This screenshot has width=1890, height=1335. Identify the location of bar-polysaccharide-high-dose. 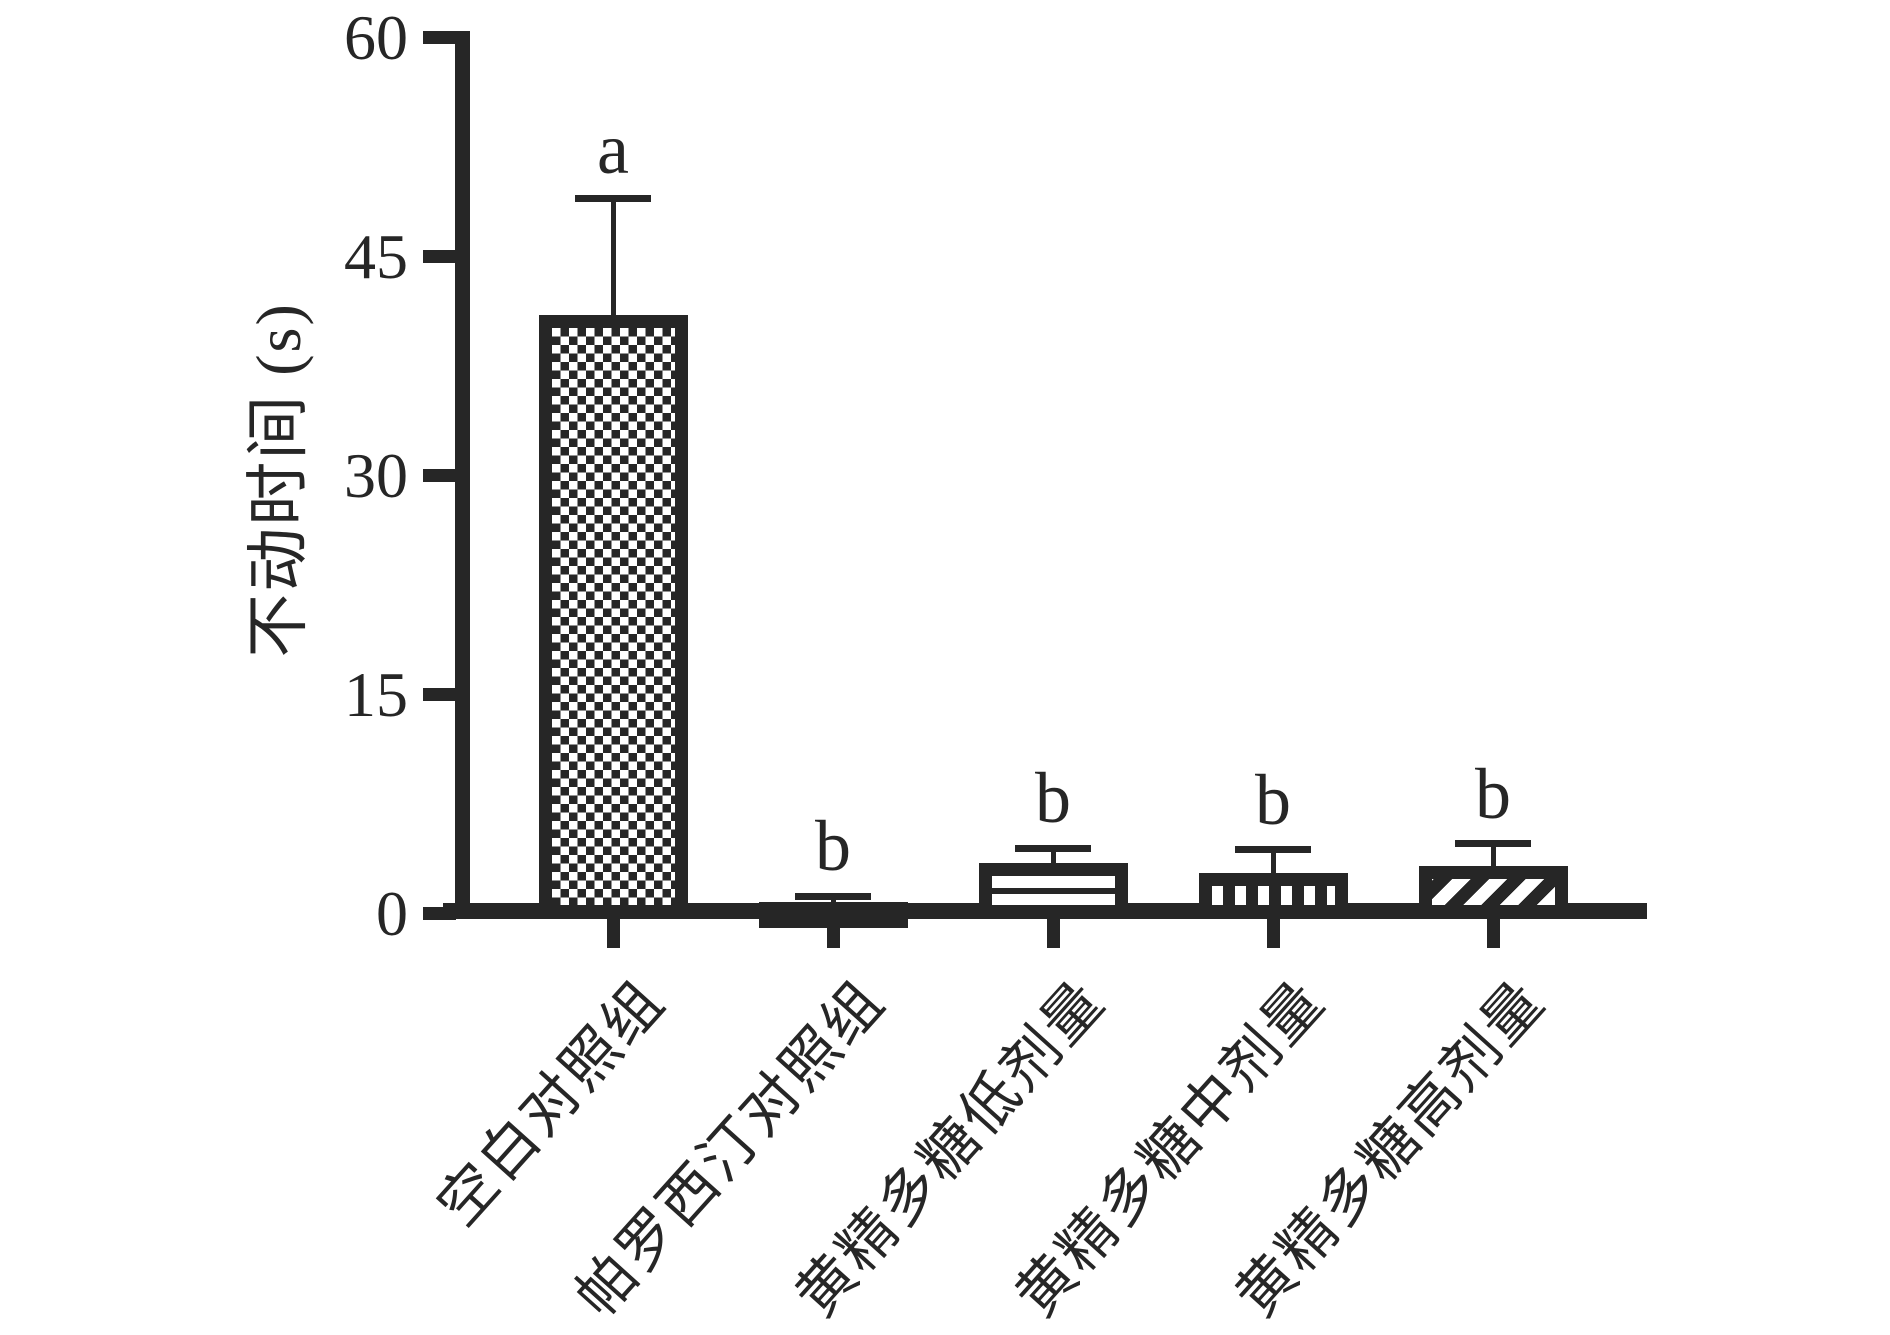
(1493, 891).